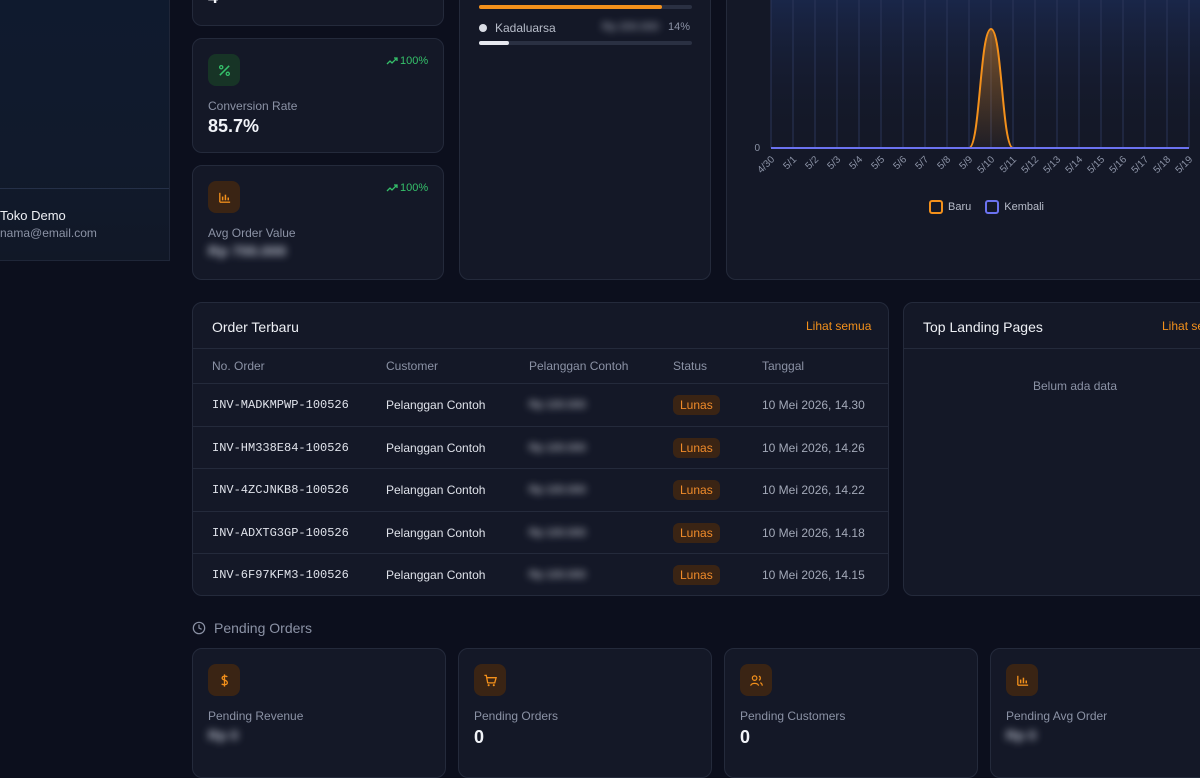 This screenshot has width=1200, height=778. What do you see at coordinates (690, 366) in the screenshot?
I see `column-header-status: Status` at bounding box center [690, 366].